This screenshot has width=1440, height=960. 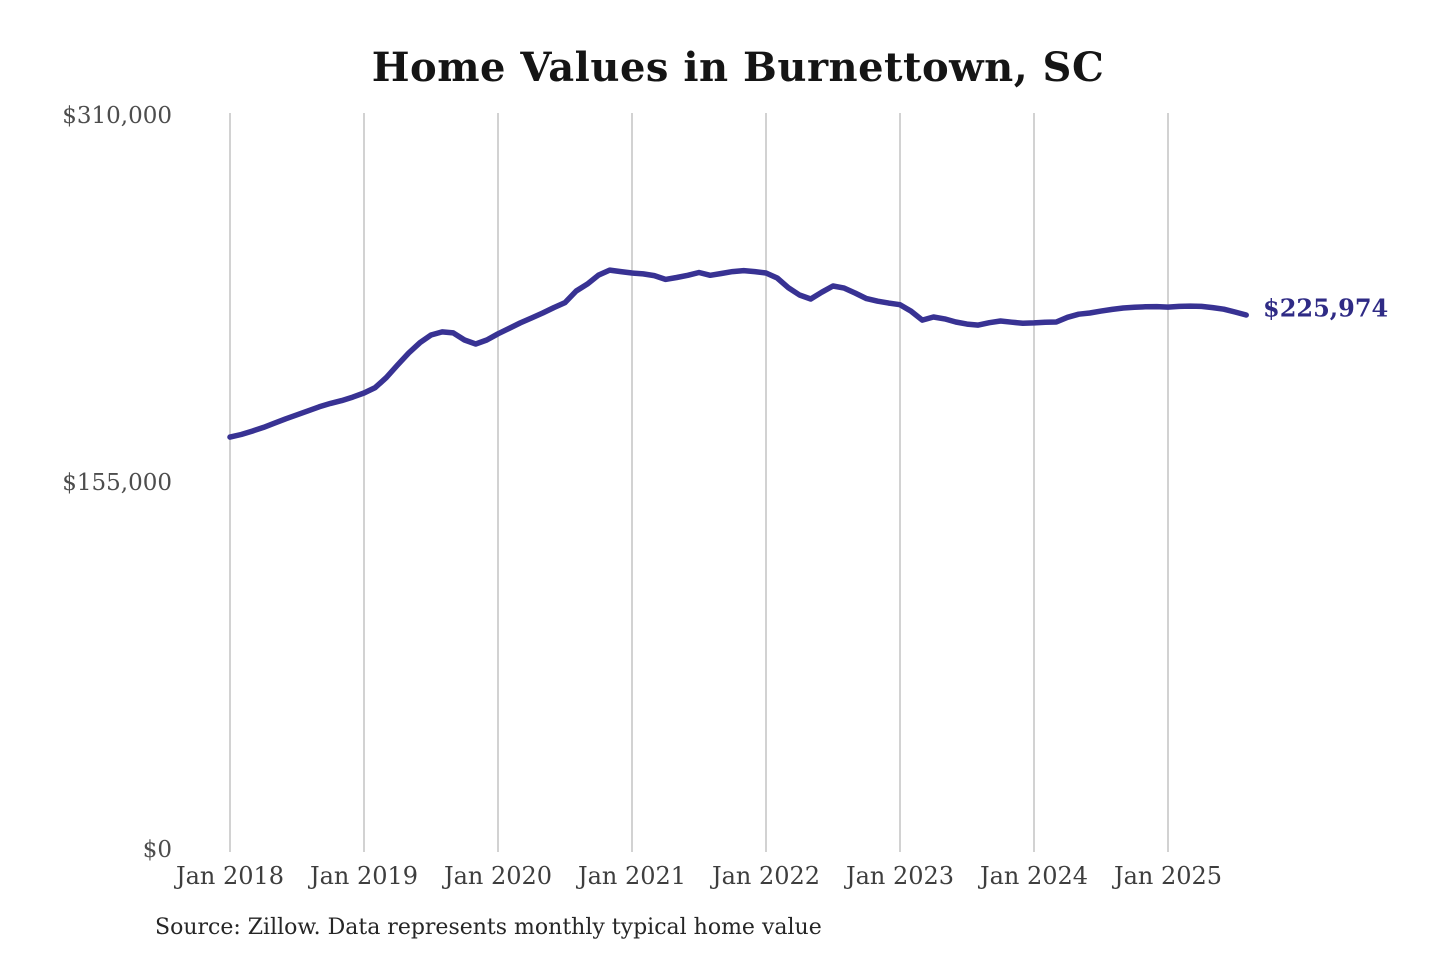 I want to click on y-axis-tick-label: $0, so click(x=157, y=850).